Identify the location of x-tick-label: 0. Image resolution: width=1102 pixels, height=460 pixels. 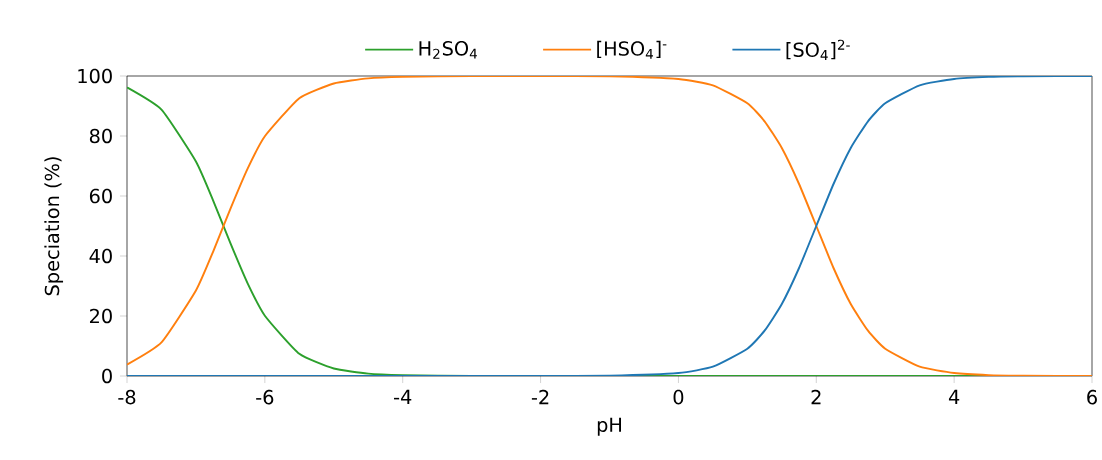
(678, 397).